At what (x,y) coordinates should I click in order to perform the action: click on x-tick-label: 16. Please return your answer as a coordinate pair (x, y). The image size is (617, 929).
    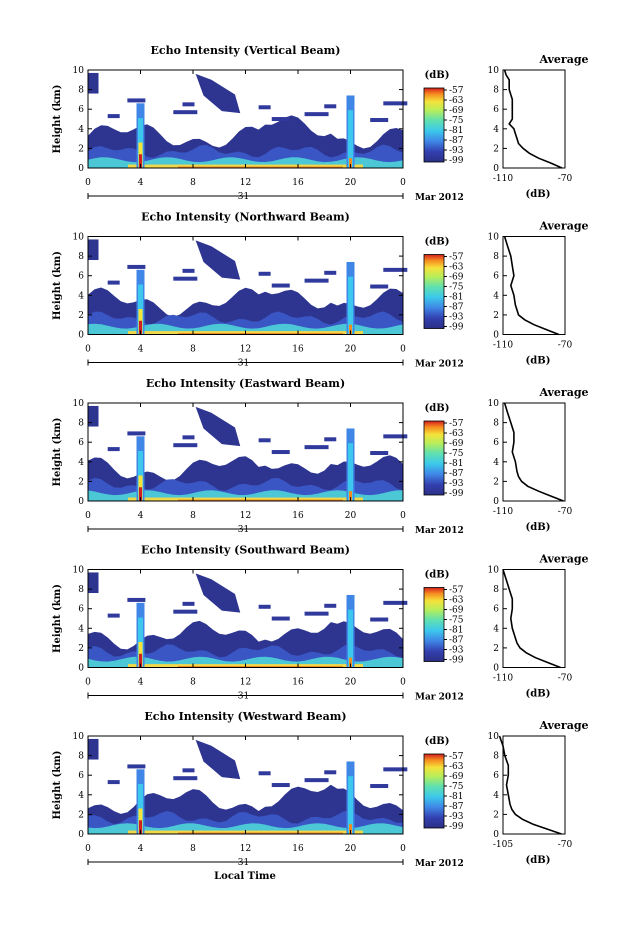
    Looking at the image, I should click on (298, 350).